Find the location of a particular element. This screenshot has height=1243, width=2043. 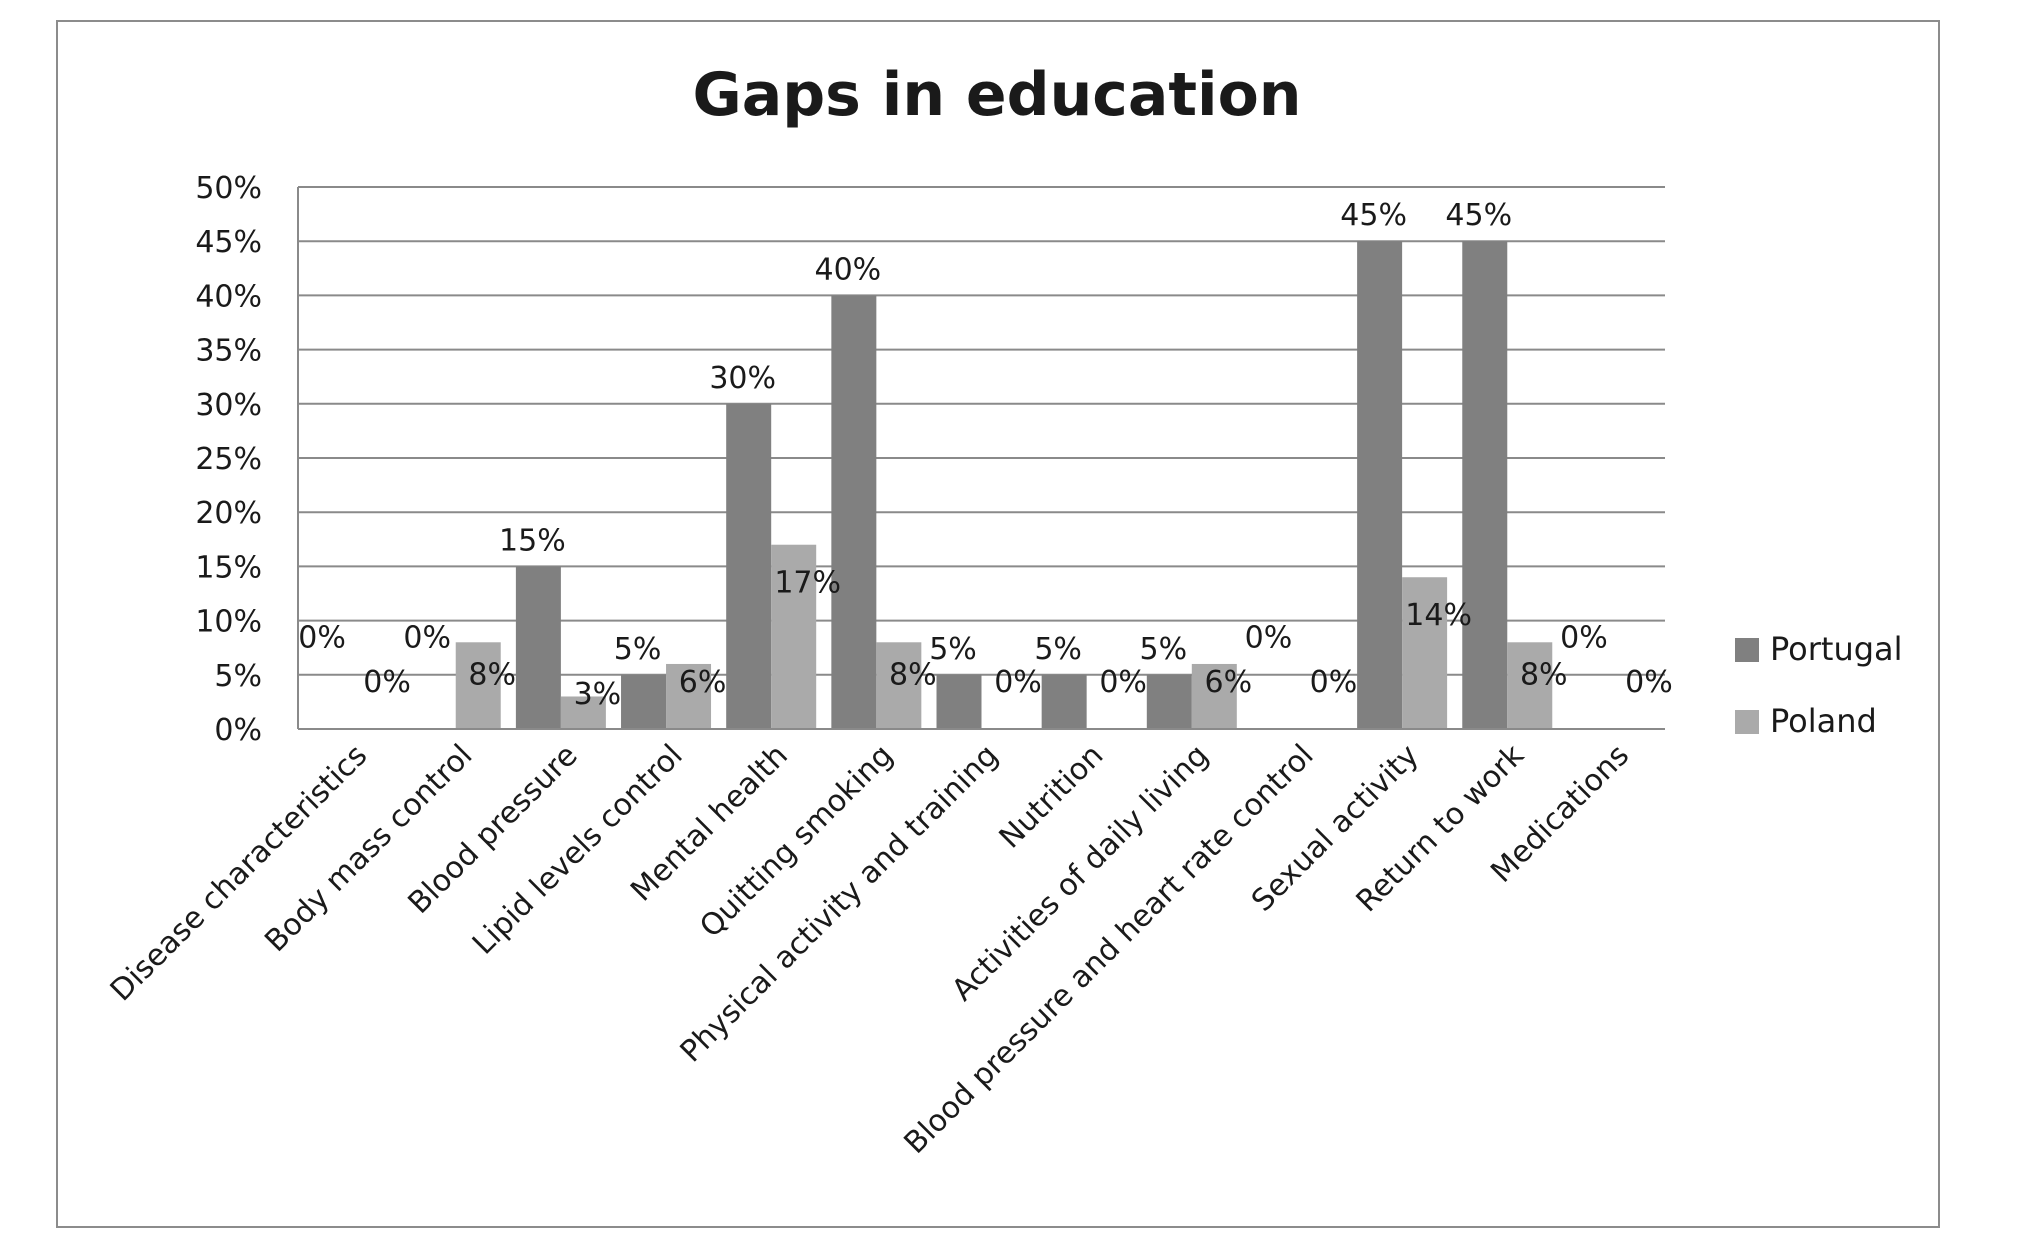

data-label: 17% is located at coordinates (807, 583).